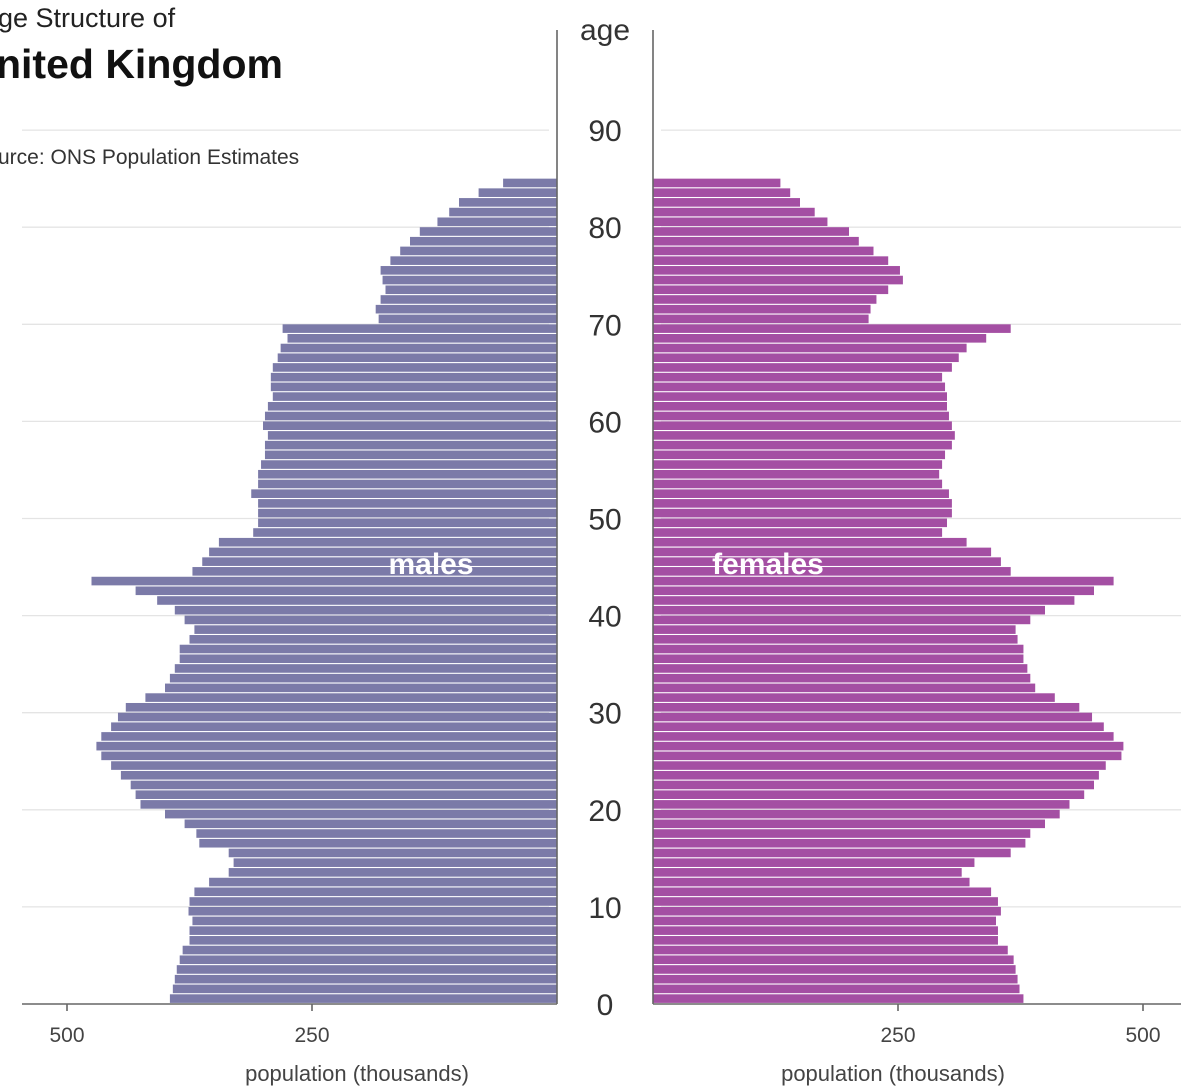 This screenshot has width=1181, height=1090. I want to click on pop-tick-right-500: 500, so click(1142, 1035).